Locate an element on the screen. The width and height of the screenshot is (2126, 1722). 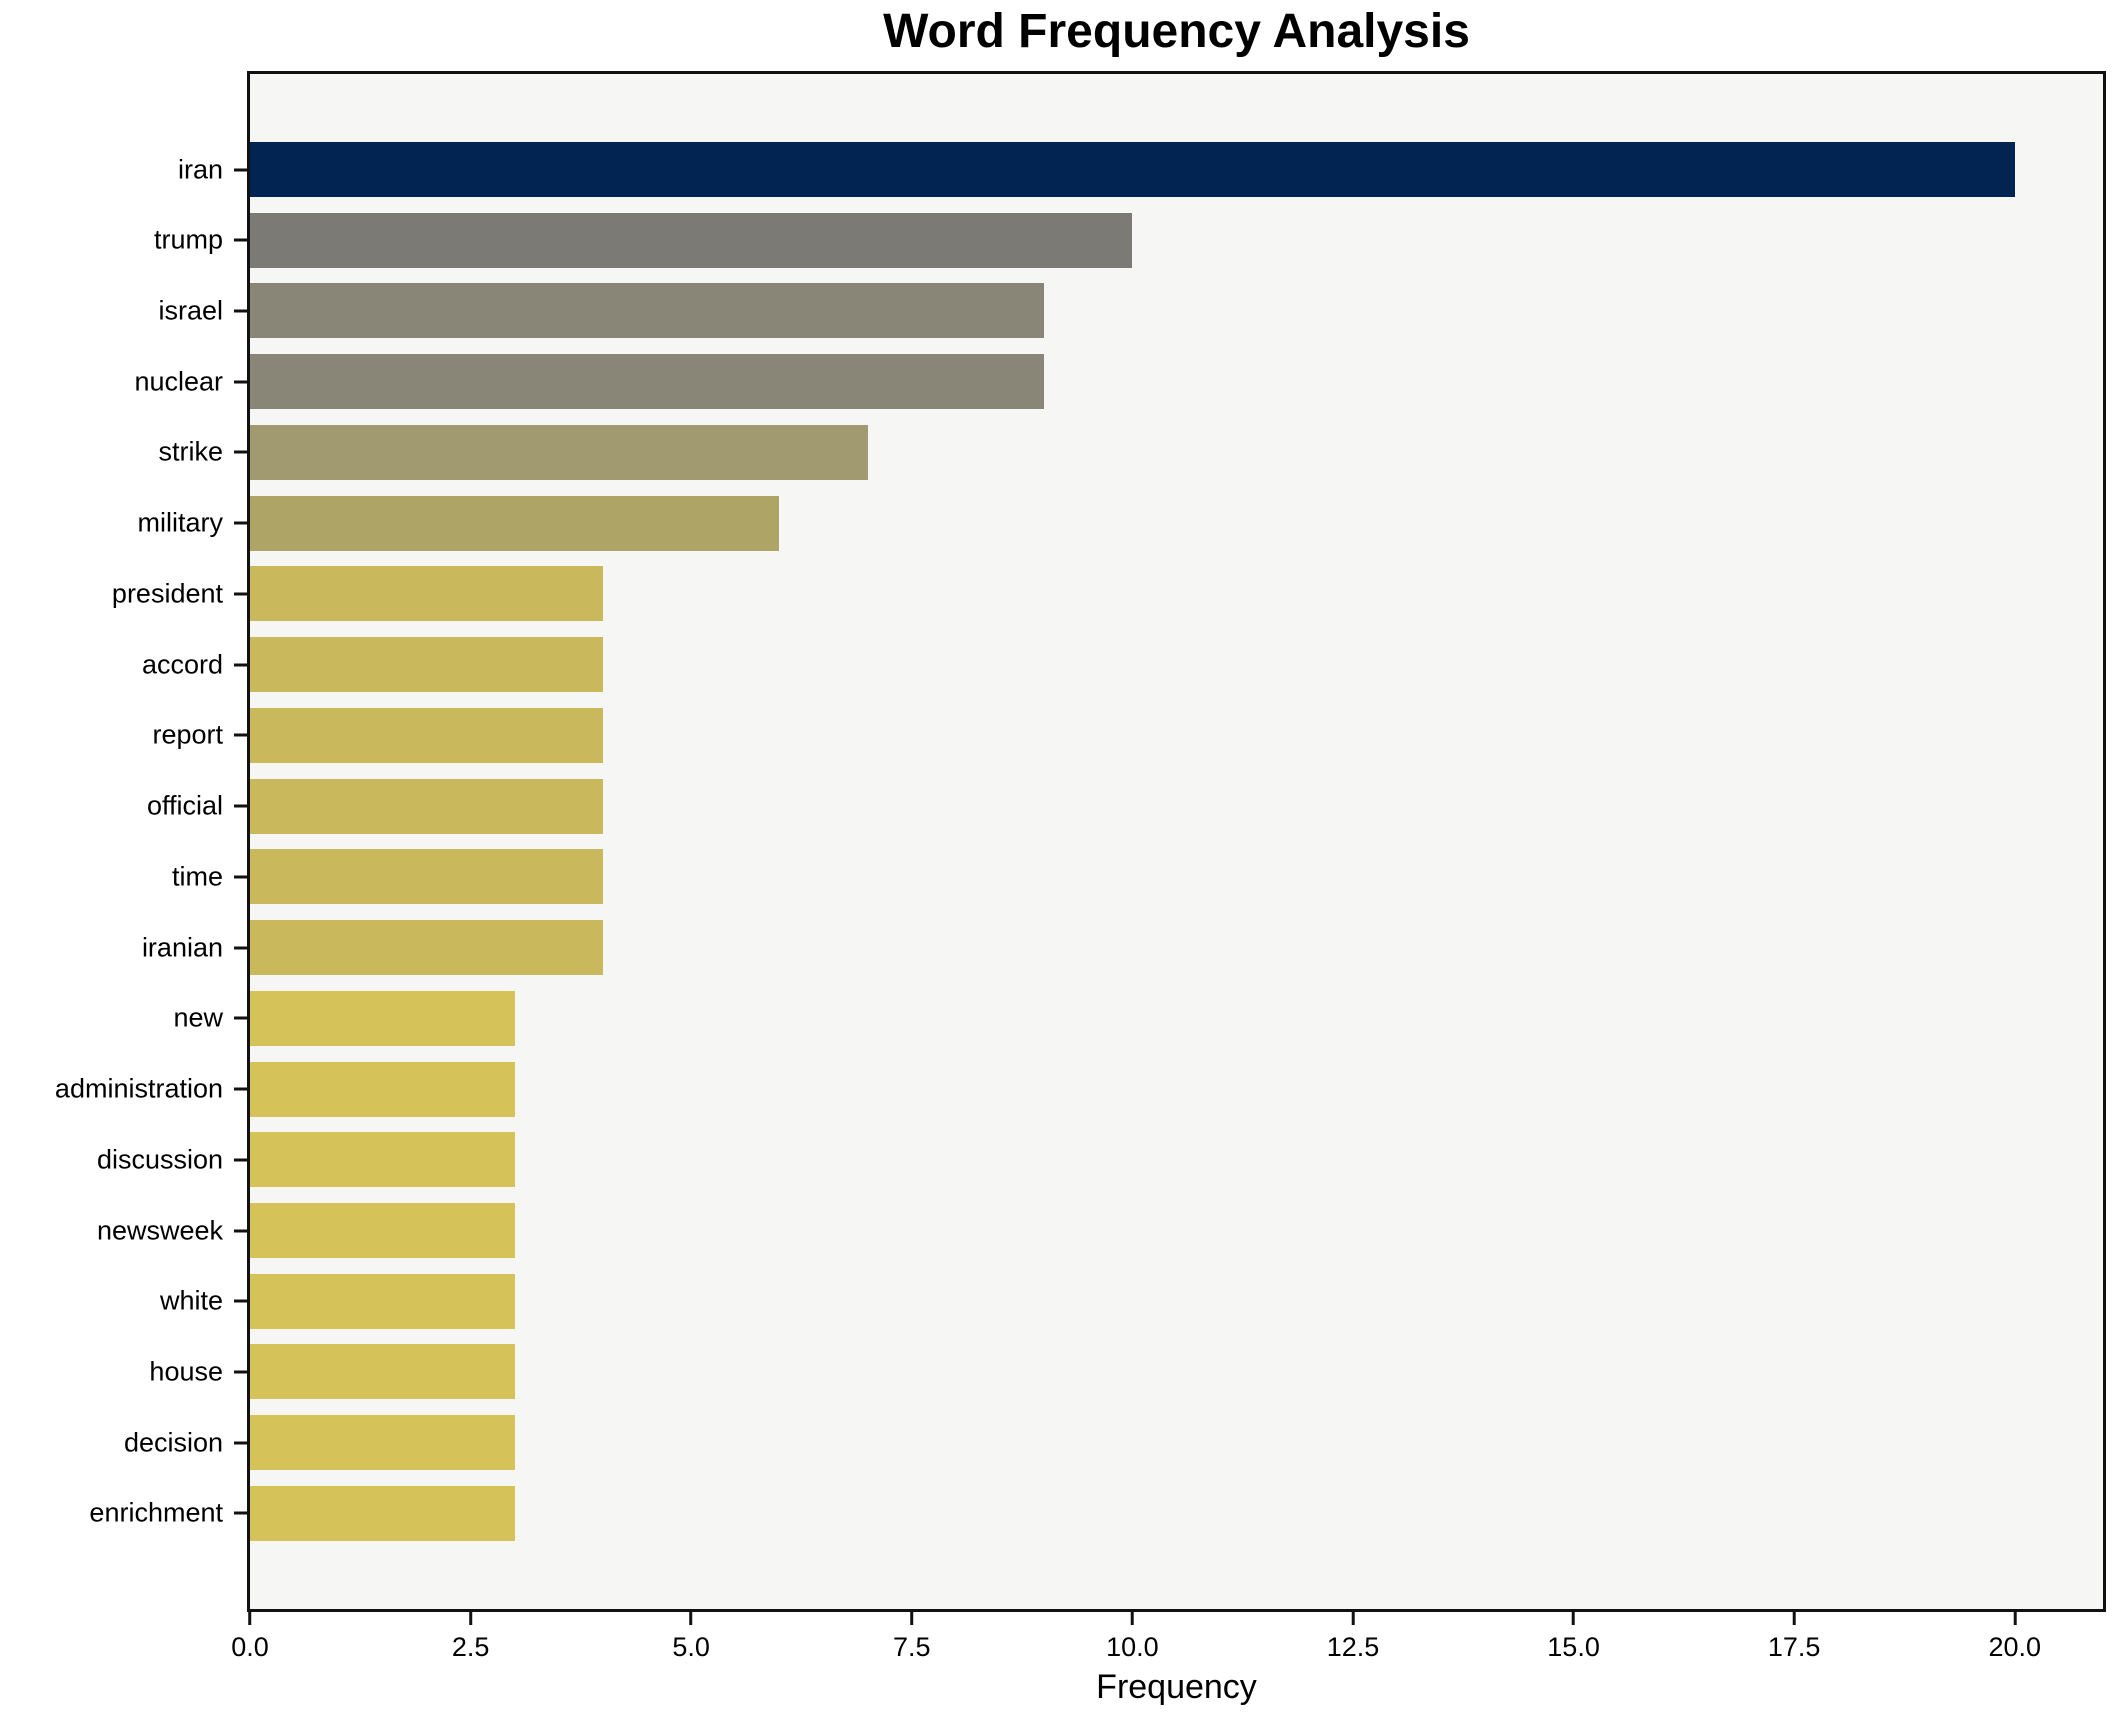
bar-row: white is located at coordinates (1131, 1301).